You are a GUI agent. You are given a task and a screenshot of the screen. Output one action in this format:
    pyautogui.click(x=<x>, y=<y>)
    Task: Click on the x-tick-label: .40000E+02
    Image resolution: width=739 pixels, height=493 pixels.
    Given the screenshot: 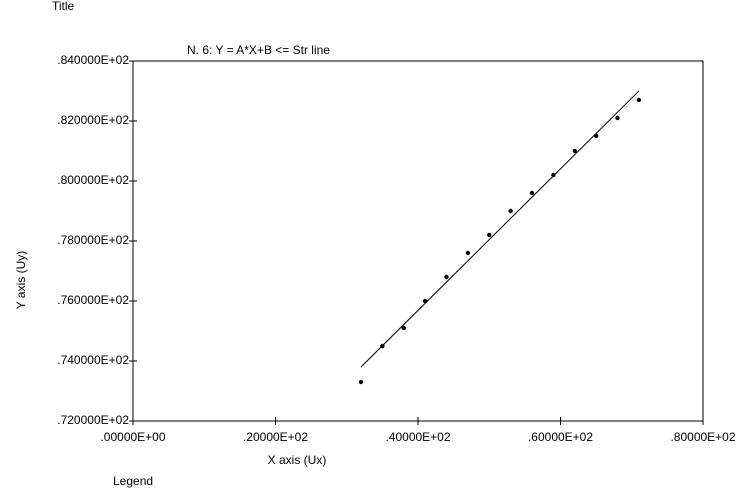 What is the action you would take?
    pyautogui.click(x=417, y=437)
    